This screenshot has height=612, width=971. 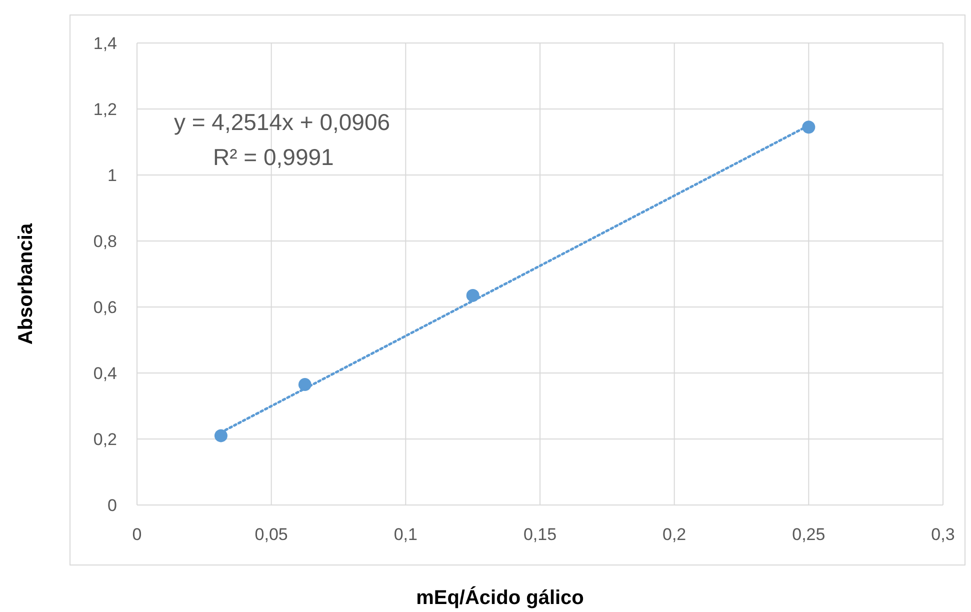 What do you see at coordinates (112, 505) in the screenshot?
I see `y-tick-label: 0` at bounding box center [112, 505].